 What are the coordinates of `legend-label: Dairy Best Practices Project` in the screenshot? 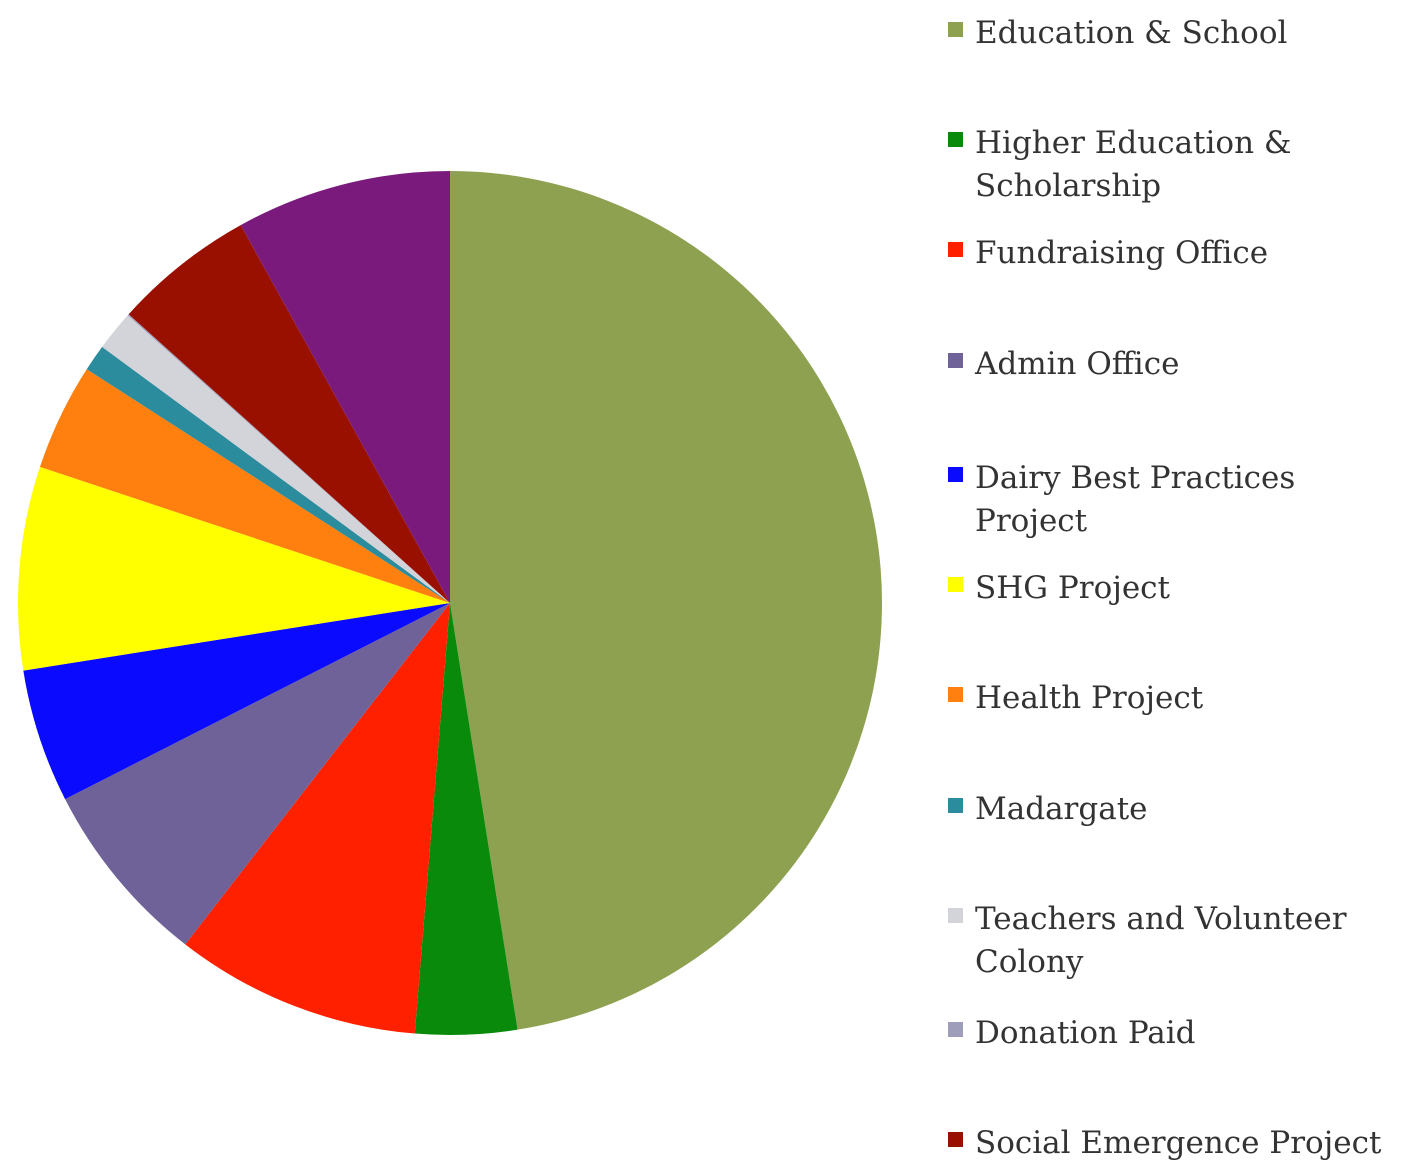 It's located at (1185, 500).